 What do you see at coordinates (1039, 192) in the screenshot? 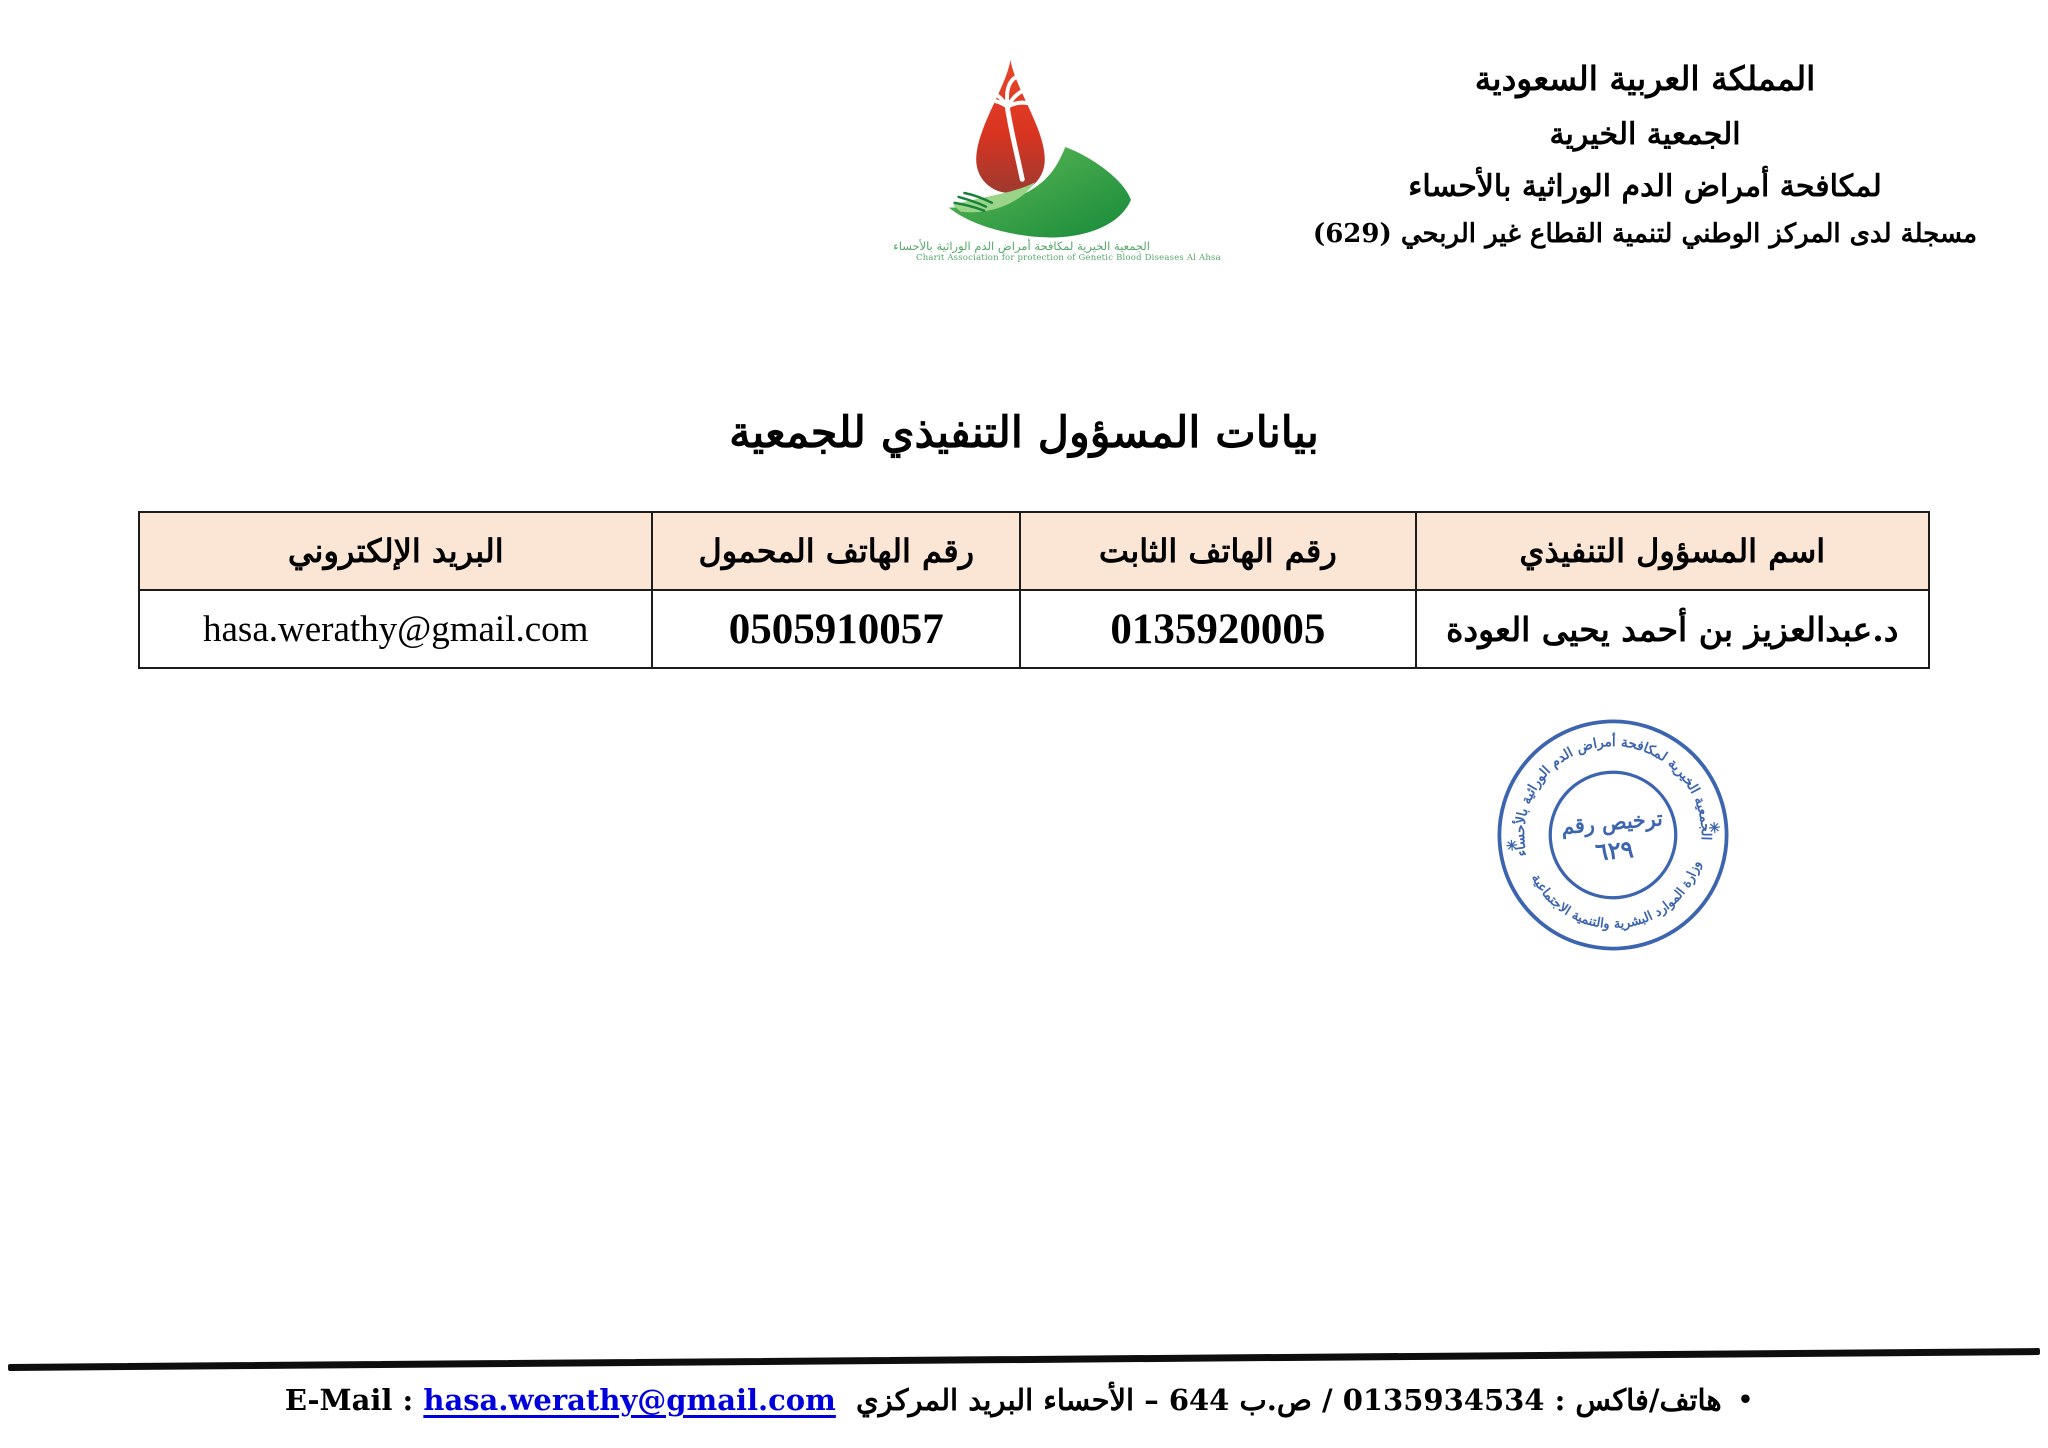
I see `hand-leaf-icon` at bounding box center [1039, 192].